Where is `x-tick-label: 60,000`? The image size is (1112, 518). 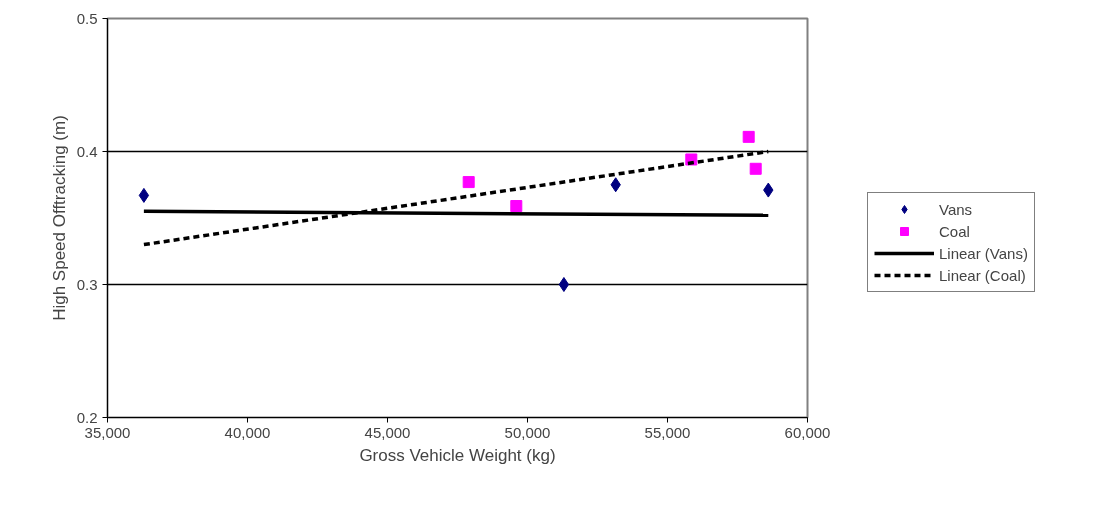 x-tick-label: 60,000 is located at coordinates (807, 432).